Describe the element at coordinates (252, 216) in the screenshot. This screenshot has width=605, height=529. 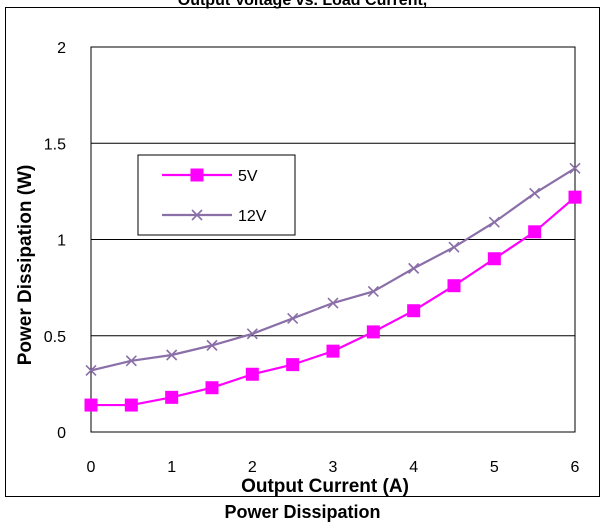
I see `legend-label: 12V` at that location.